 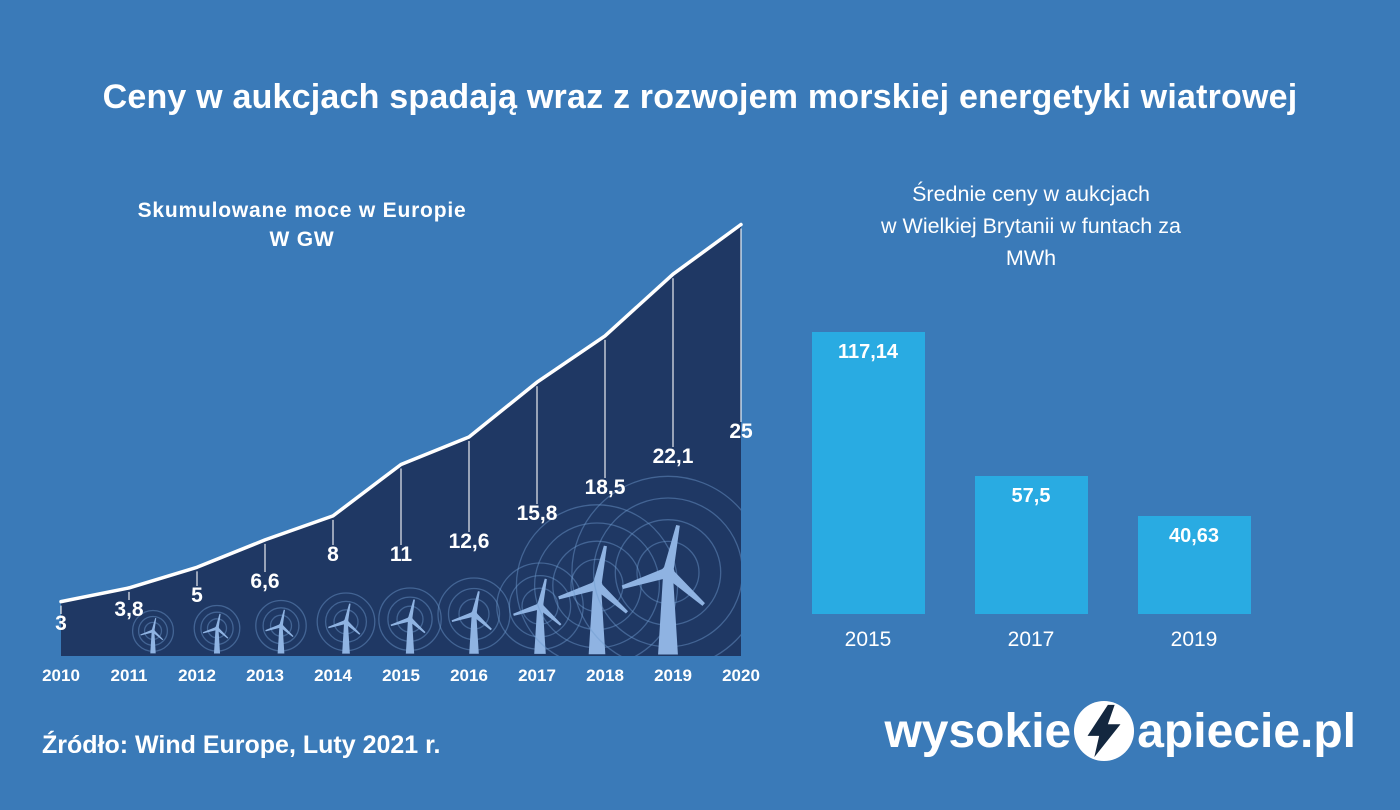 What do you see at coordinates (241, 745) in the screenshot?
I see `source-note: Źródło: Wind Europe, Luty 2021 r.` at bounding box center [241, 745].